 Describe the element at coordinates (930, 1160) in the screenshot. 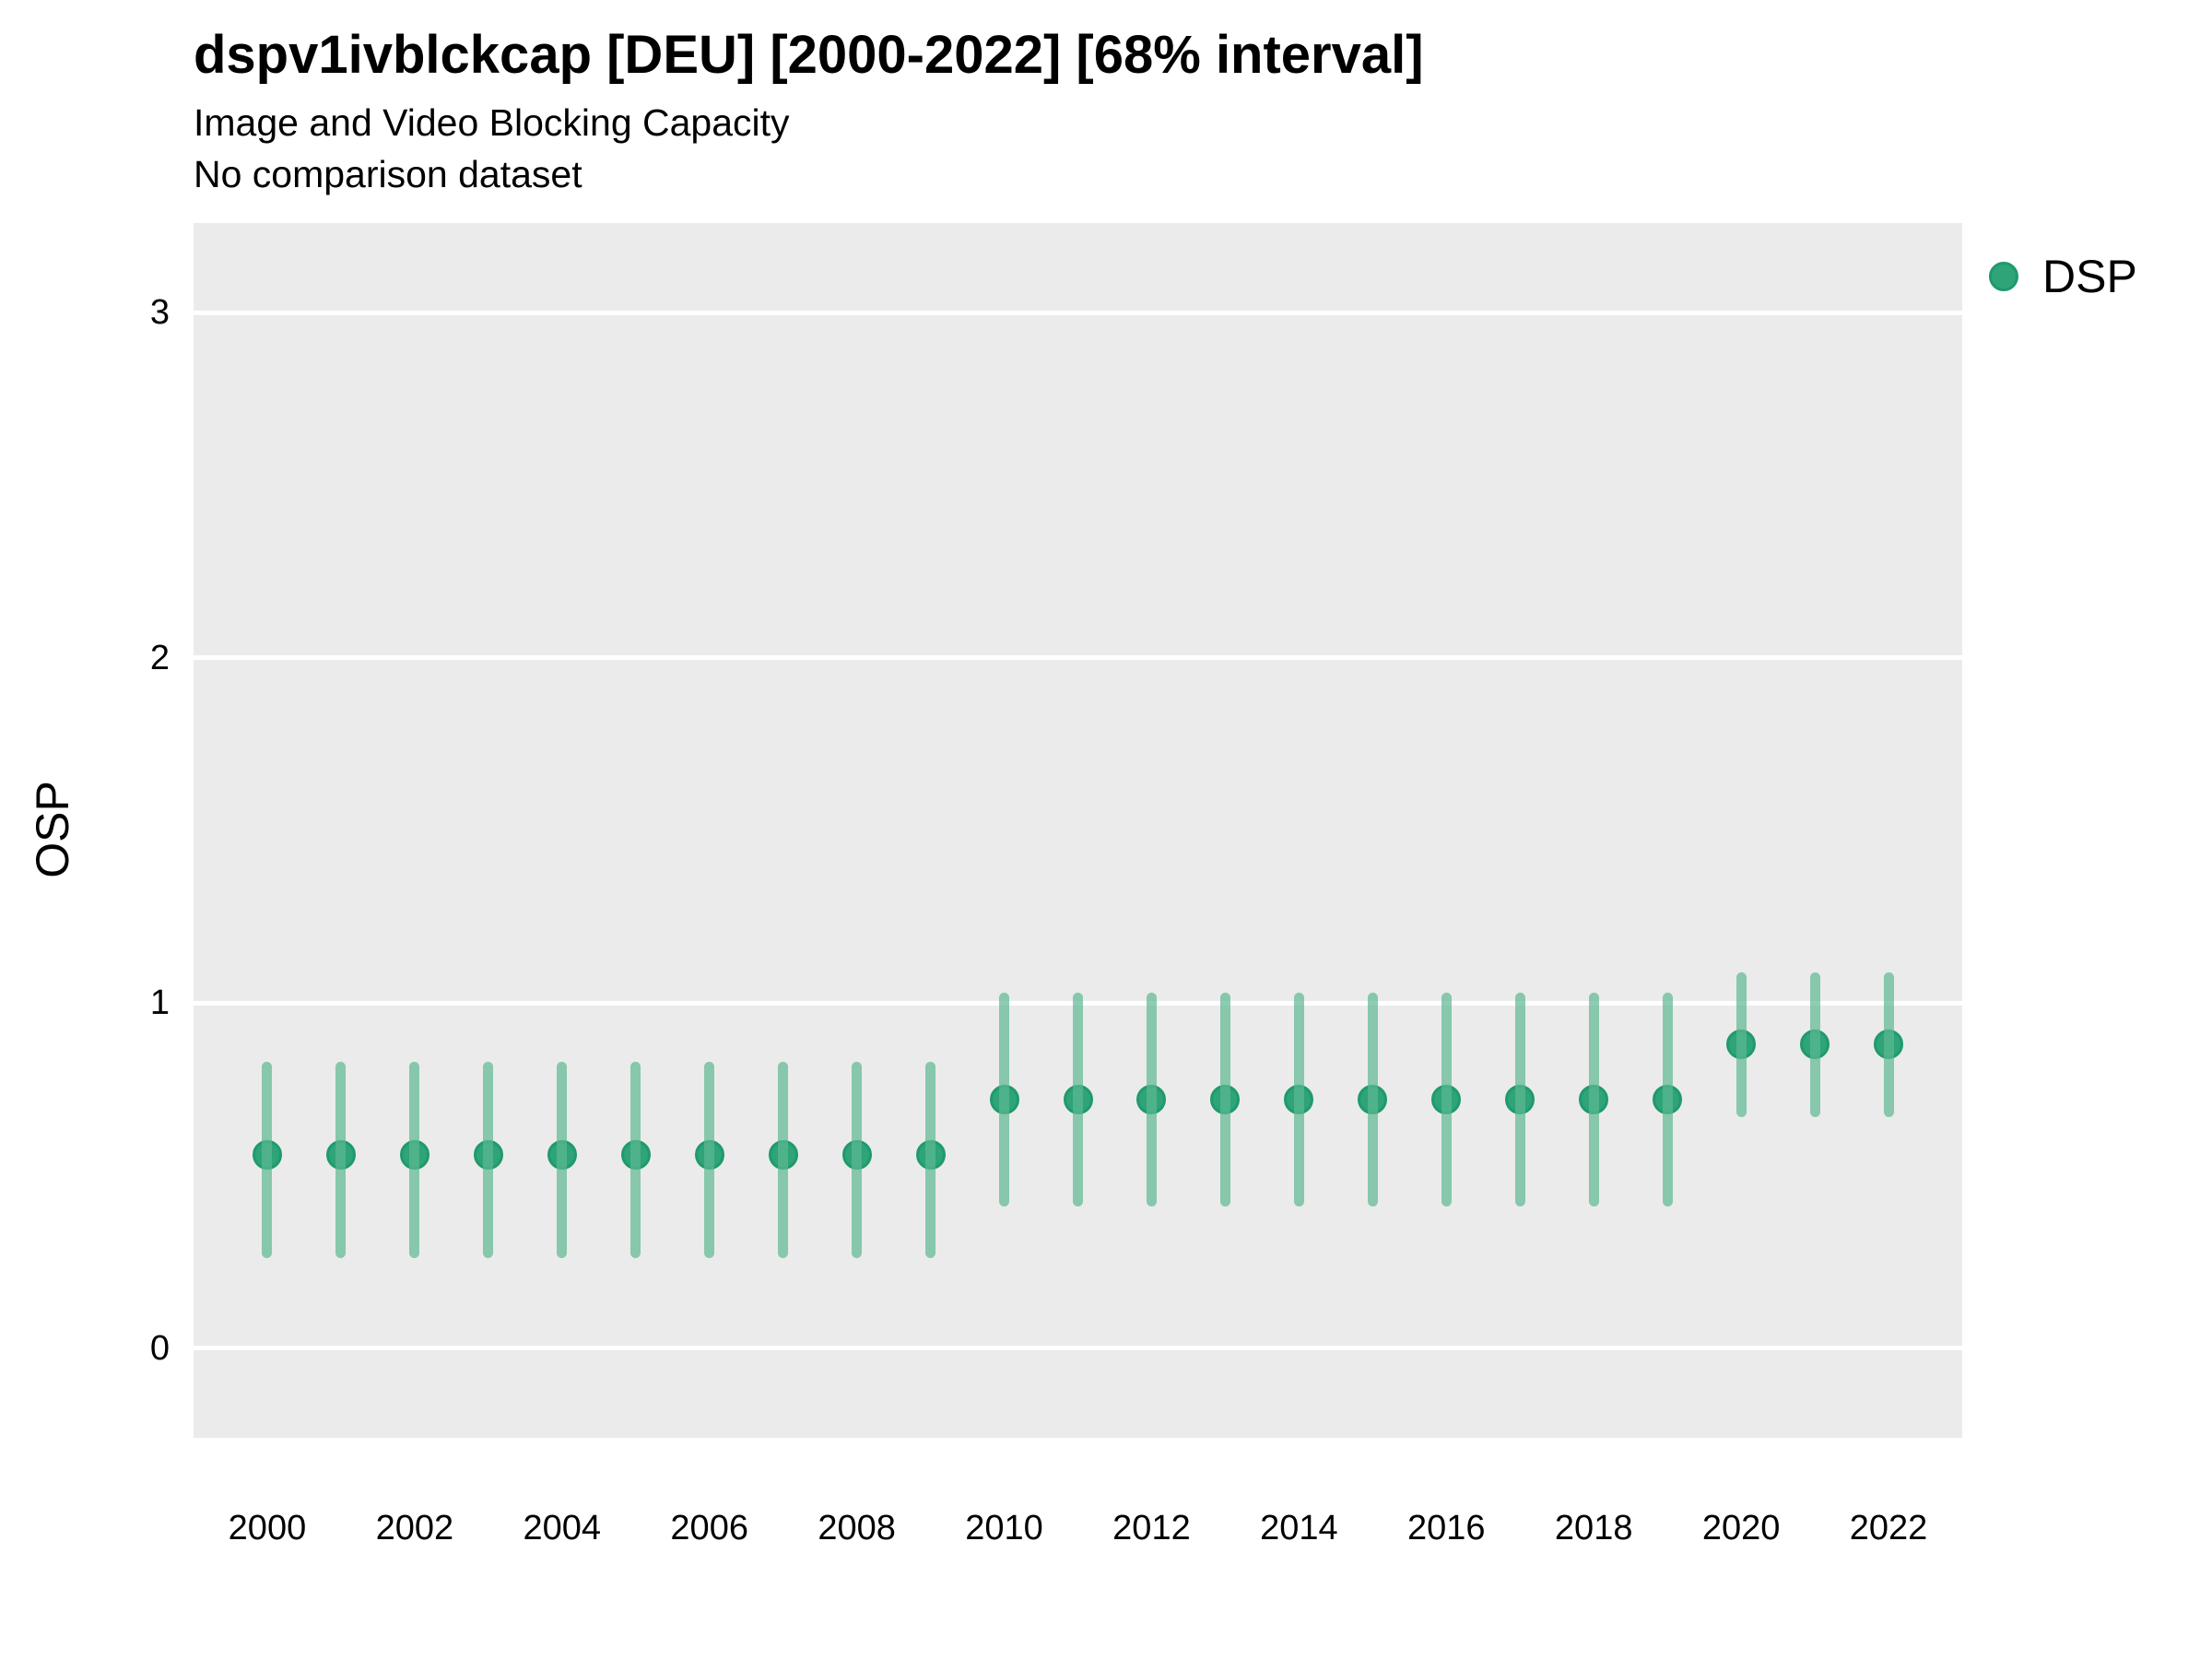

I see `interval-bar-2009` at that location.